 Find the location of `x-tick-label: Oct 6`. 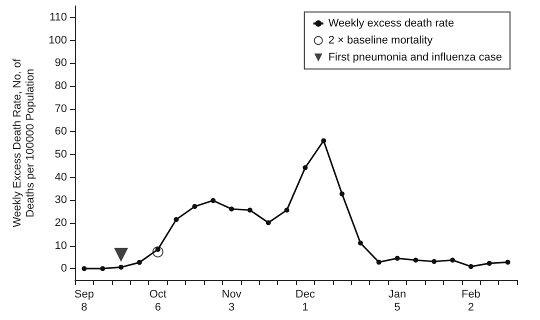

x-tick-label: Oct 6 is located at coordinates (157, 301).